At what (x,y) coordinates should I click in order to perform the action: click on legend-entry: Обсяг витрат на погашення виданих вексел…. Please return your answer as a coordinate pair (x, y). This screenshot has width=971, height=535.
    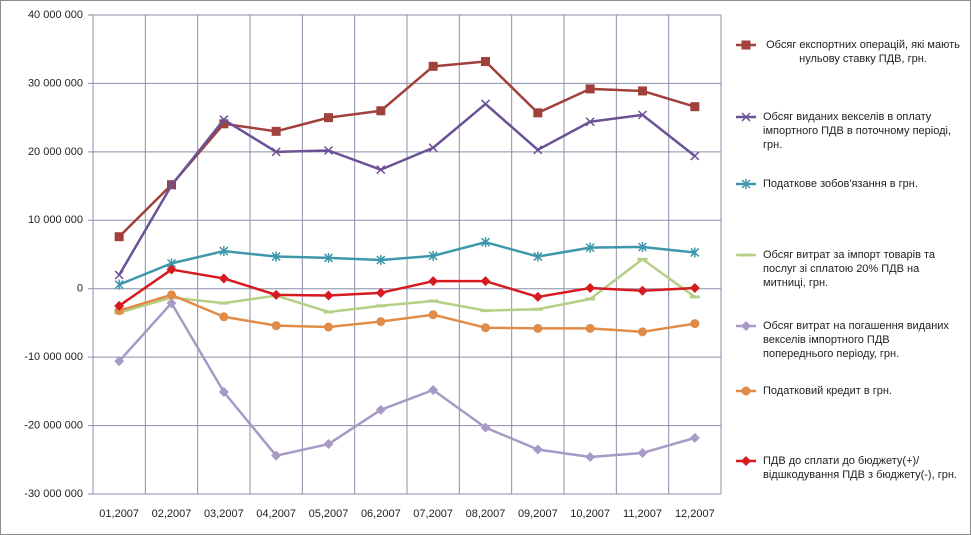
    Looking at the image, I should click on (856, 340).